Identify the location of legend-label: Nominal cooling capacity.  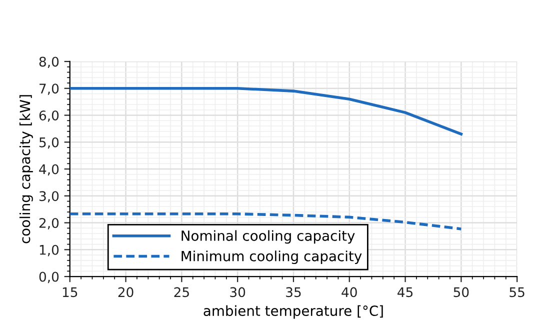
(268, 237).